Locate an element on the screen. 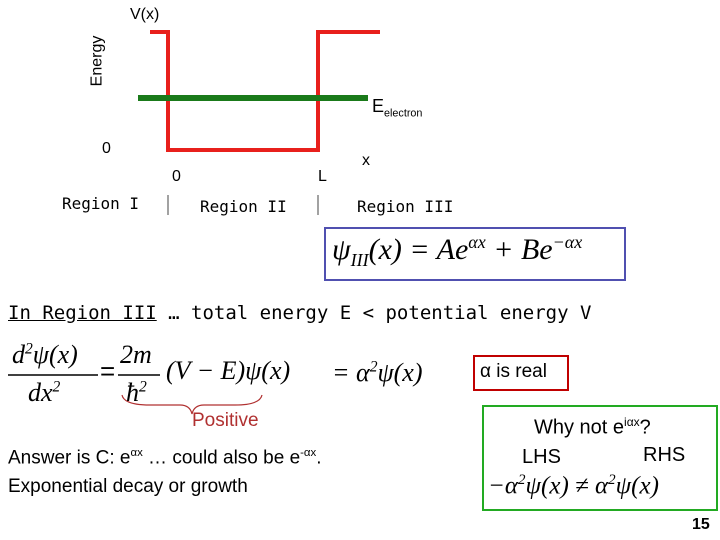 The image size is (720, 540). energy-label: Energy is located at coordinates (97, 61).